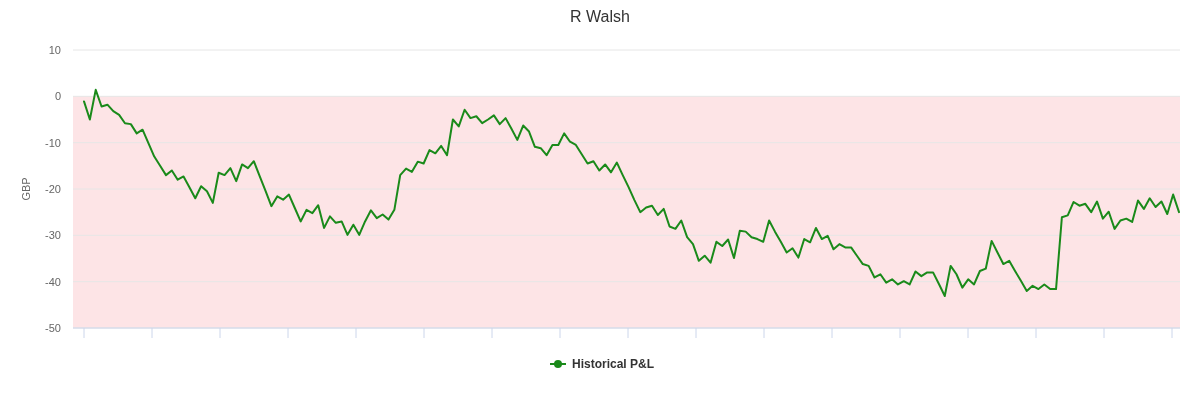 This screenshot has width=1200, height=393. What do you see at coordinates (613, 364) in the screenshot?
I see `legend-label: Historical P&L` at bounding box center [613, 364].